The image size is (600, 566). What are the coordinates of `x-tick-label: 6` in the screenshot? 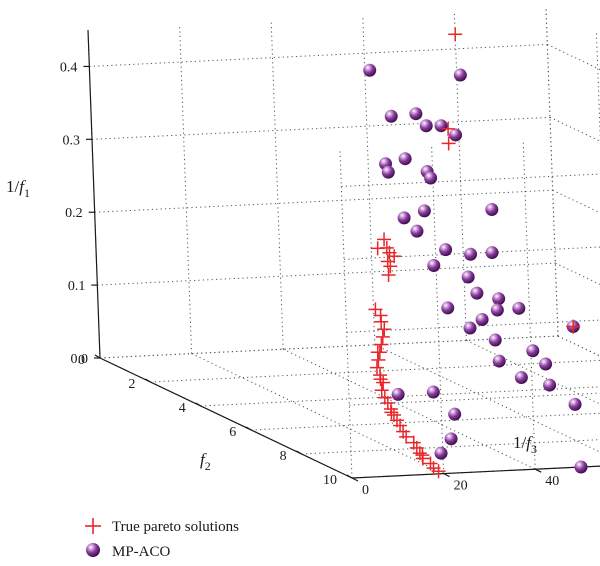 It's located at (232, 432).